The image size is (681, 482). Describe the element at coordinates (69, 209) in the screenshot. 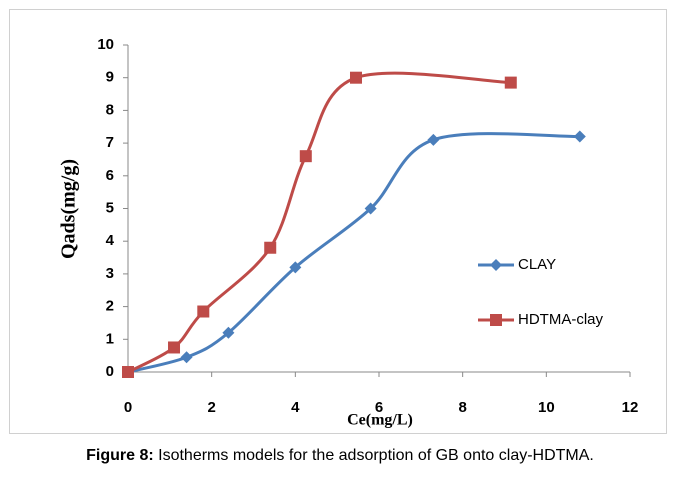

I see `y-axis-label: Qads(mg/g)` at that location.